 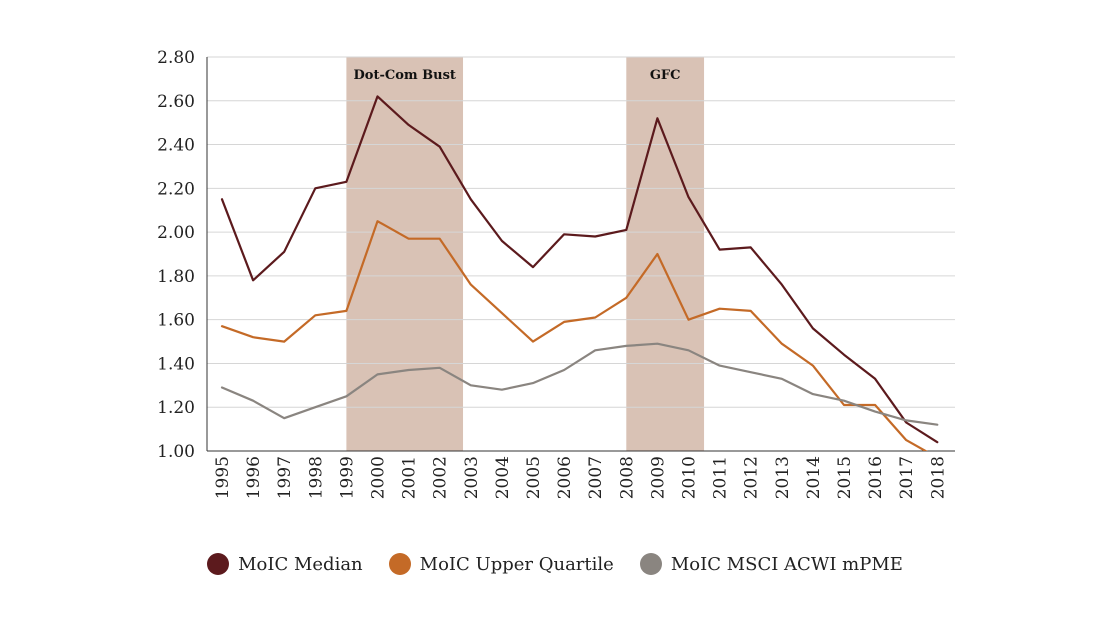 What do you see at coordinates (176, 189) in the screenshot?
I see `y-tick-label-6: 2.20` at bounding box center [176, 189].